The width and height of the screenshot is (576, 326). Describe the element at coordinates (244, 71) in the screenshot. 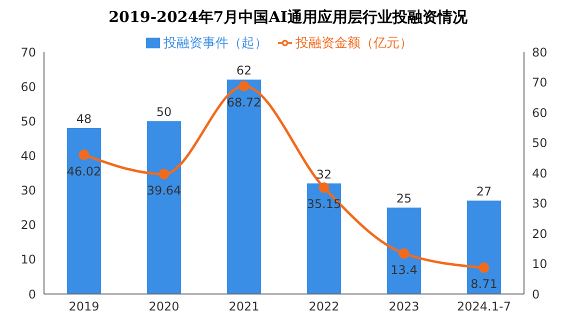

I see `data-label: 62` at that location.